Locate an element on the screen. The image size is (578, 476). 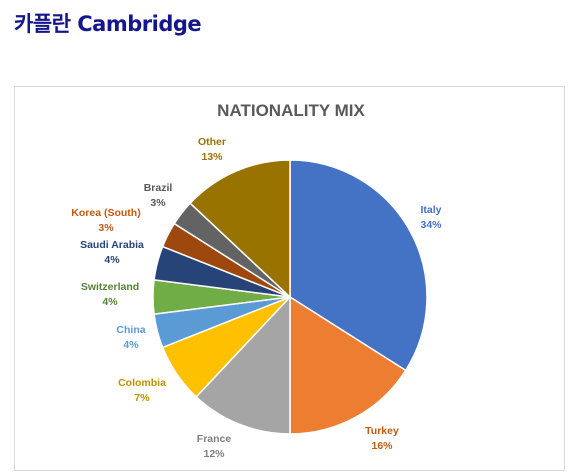
pie-slice-turkey is located at coordinates (348, 365).